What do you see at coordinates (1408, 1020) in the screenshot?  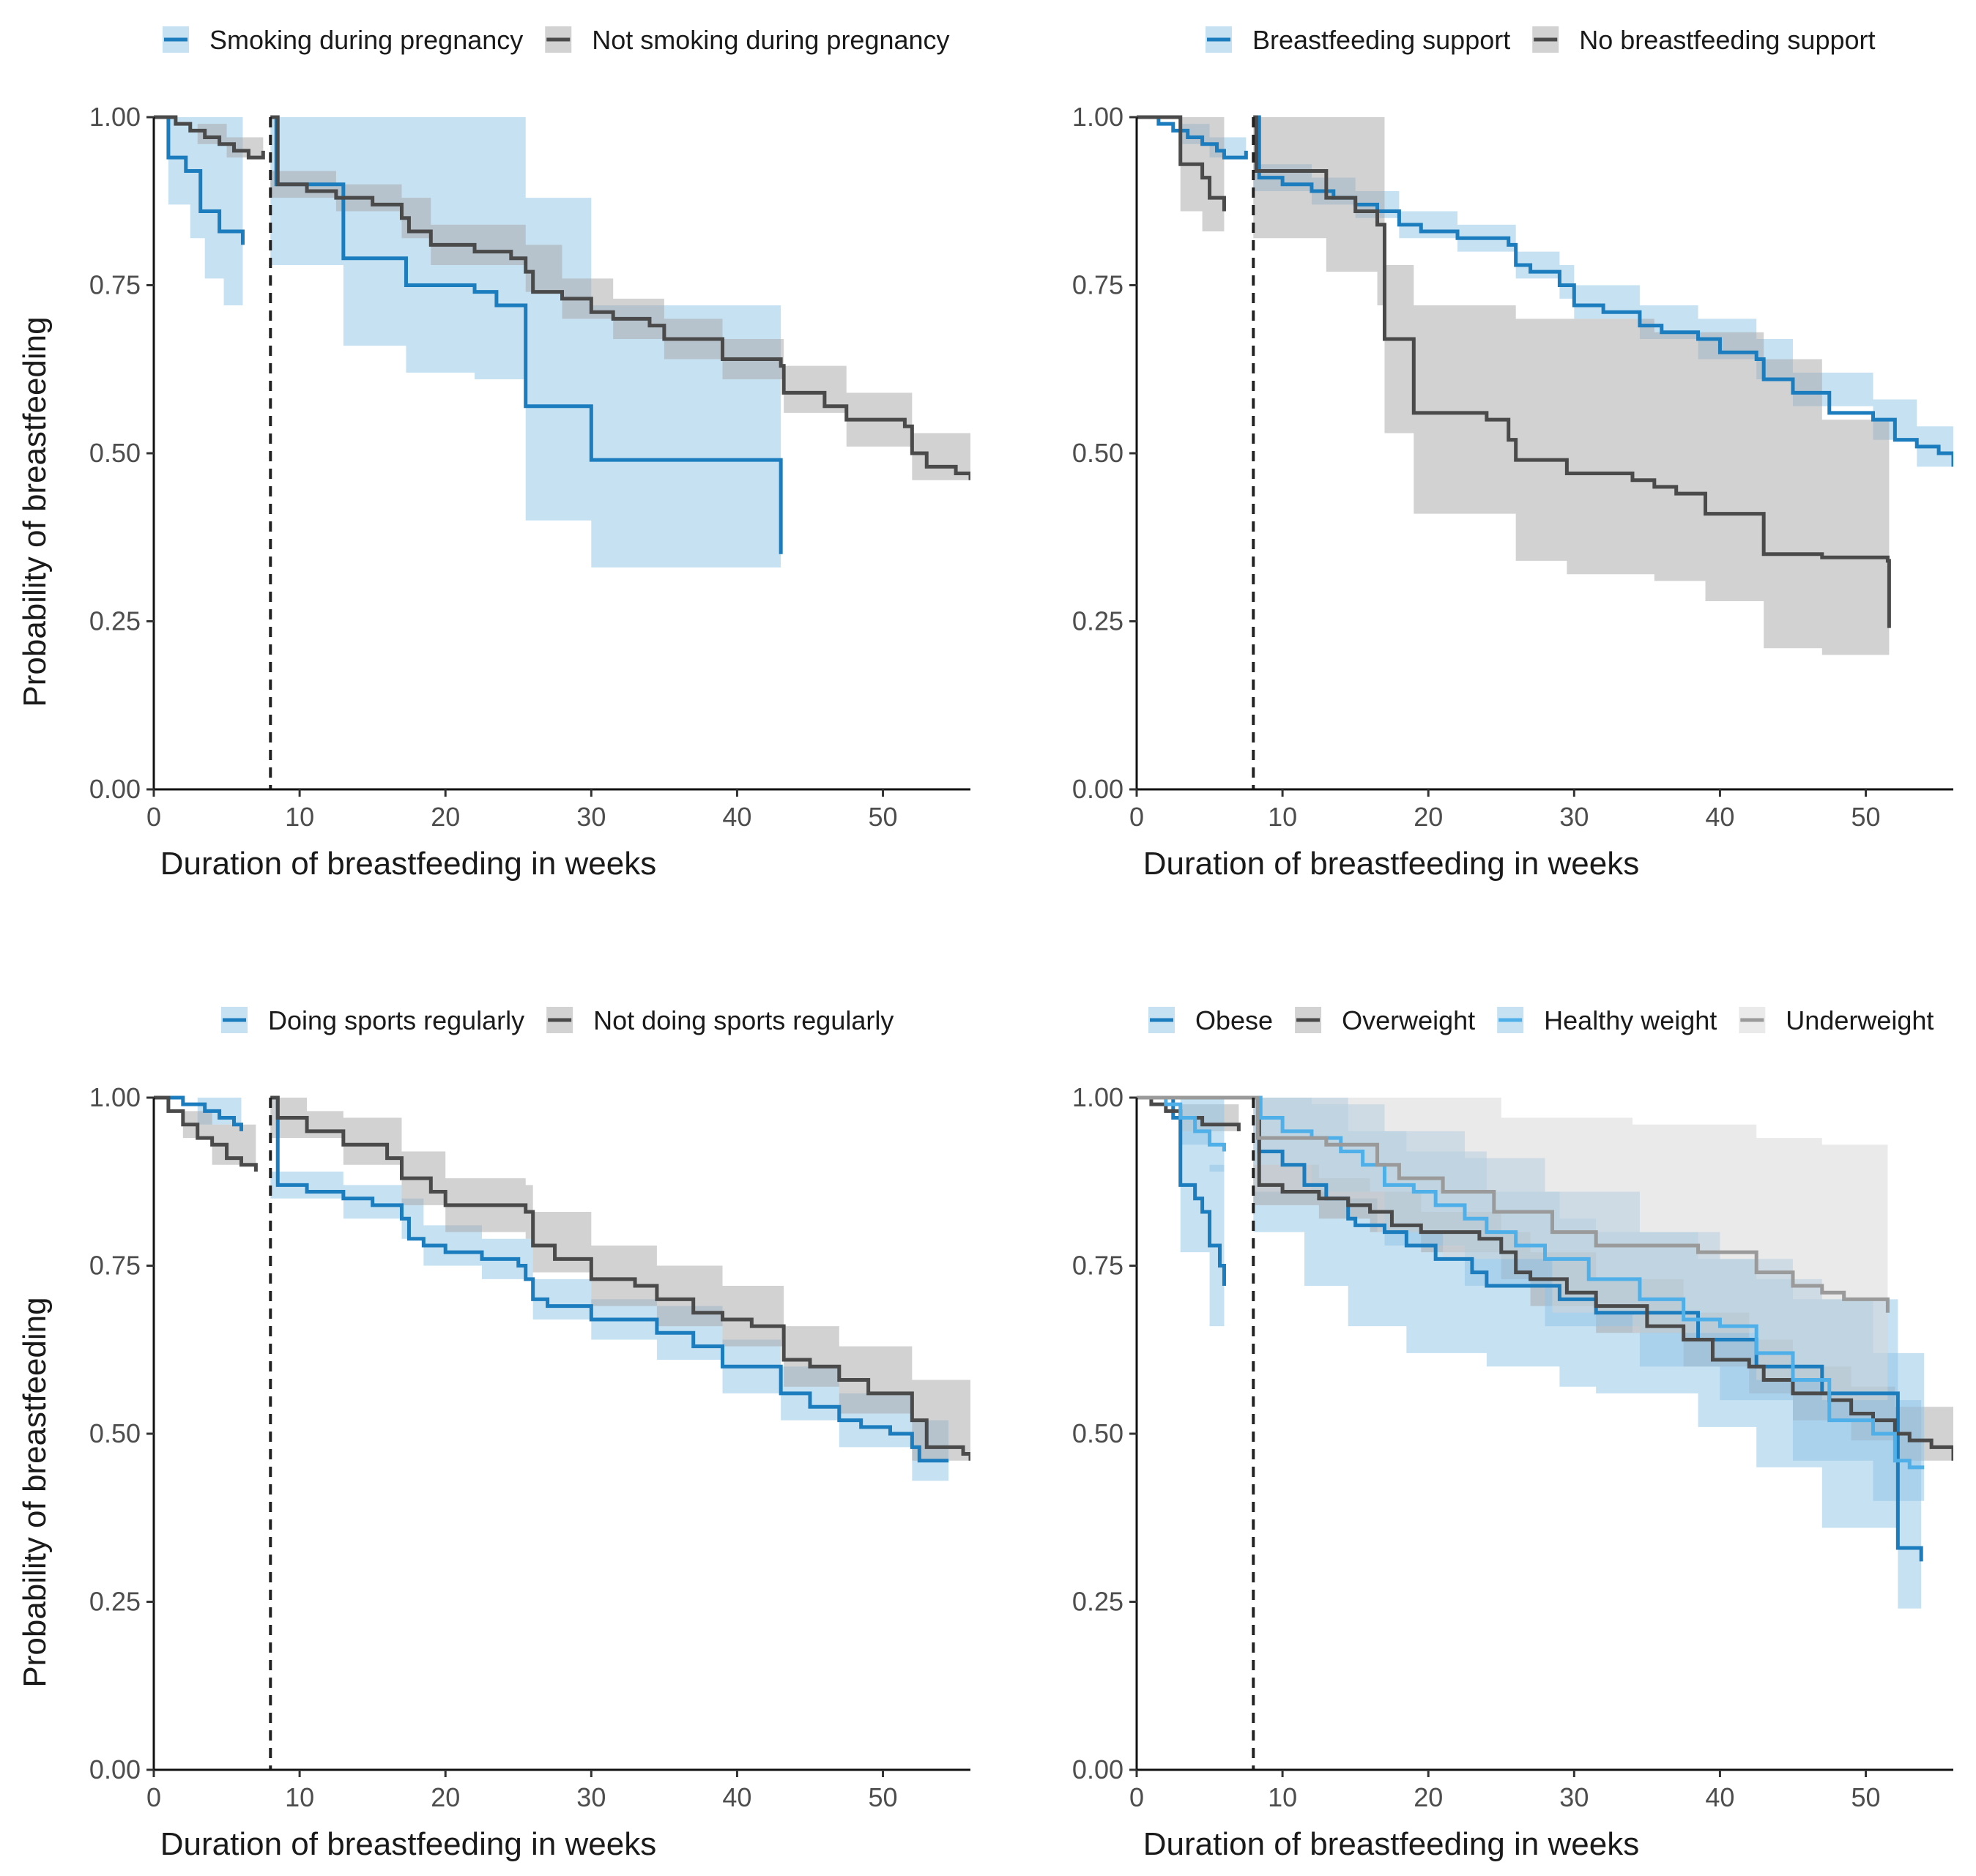 I see `legend-label: Overweight` at bounding box center [1408, 1020].